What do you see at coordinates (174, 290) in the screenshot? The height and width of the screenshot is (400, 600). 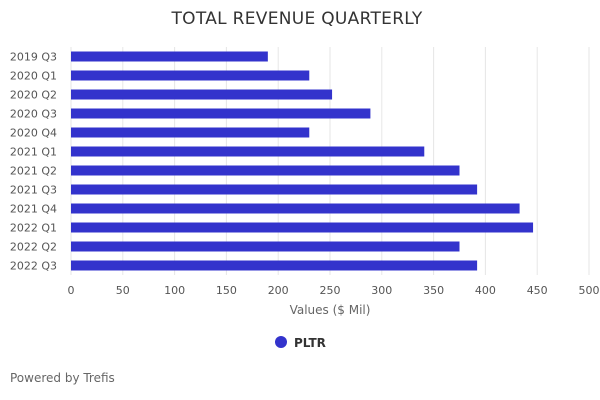 I see `x-tick-label: 100` at bounding box center [174, 290].